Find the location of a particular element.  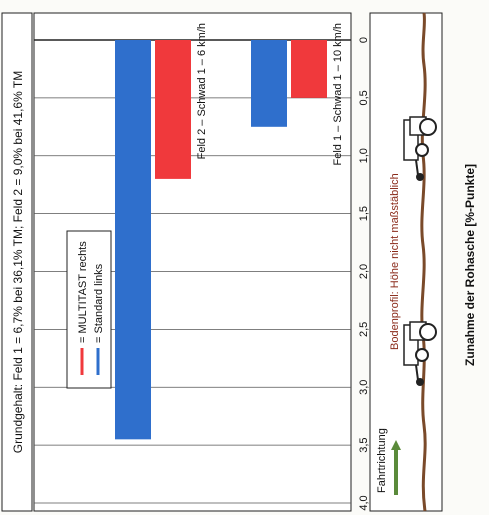

y-tick-label: 4,0 is located at coordinates (364, 502).